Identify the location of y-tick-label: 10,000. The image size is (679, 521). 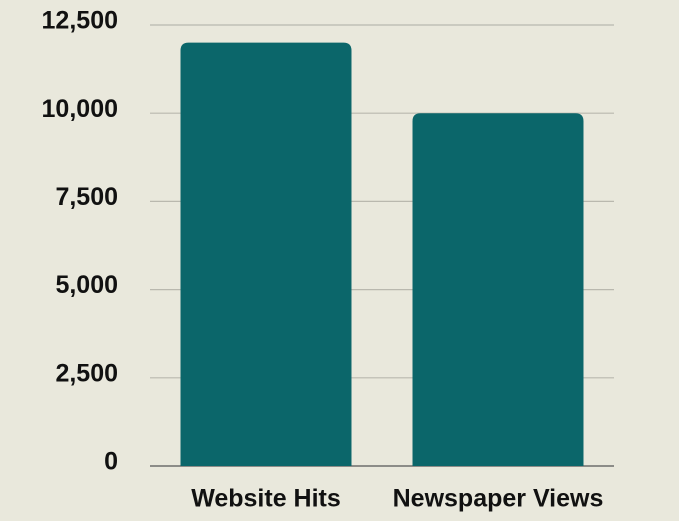
(80, 109).